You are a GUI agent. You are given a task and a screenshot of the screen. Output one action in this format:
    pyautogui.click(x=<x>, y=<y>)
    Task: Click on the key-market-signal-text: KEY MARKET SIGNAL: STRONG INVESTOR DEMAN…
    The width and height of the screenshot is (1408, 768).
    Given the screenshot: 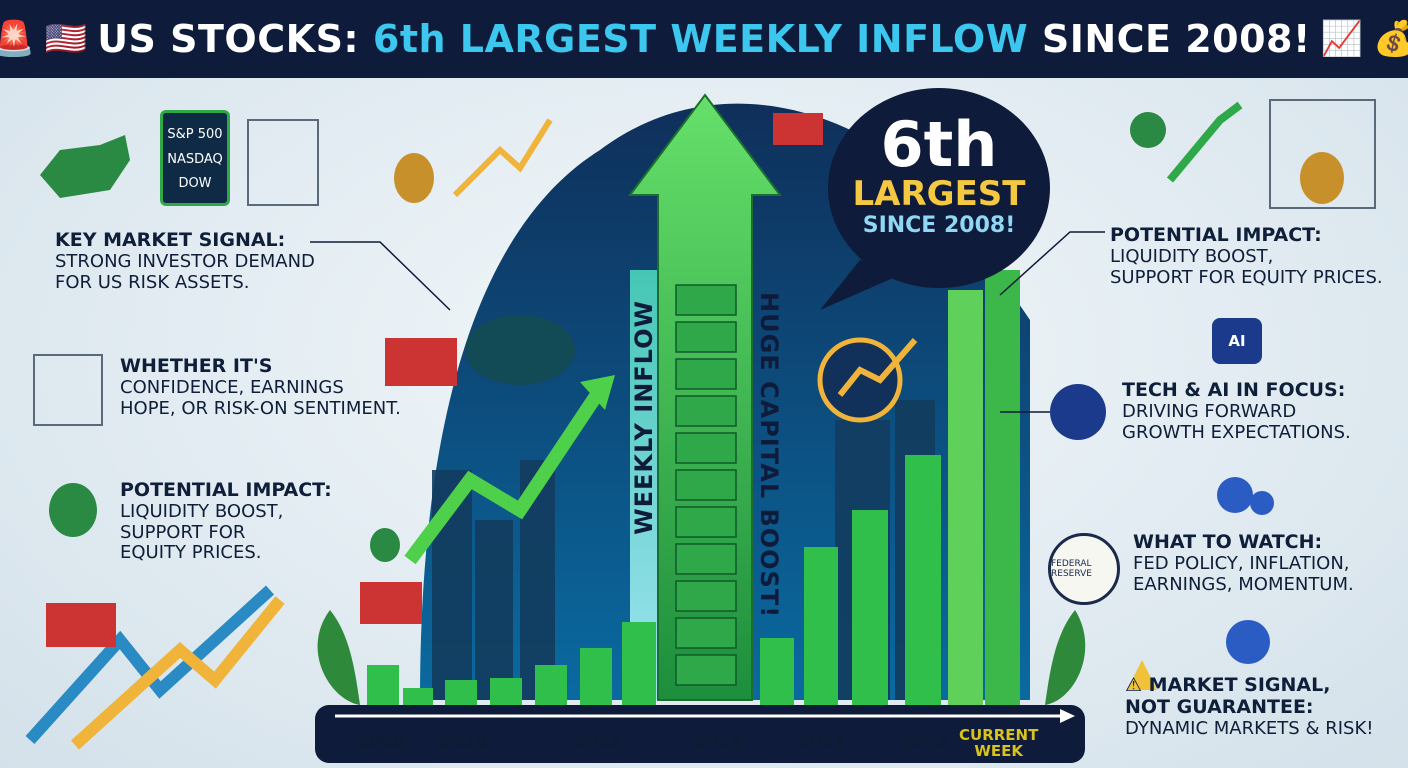 What is the action you would take?
    pyautogui.click(x=185, y=261)
    